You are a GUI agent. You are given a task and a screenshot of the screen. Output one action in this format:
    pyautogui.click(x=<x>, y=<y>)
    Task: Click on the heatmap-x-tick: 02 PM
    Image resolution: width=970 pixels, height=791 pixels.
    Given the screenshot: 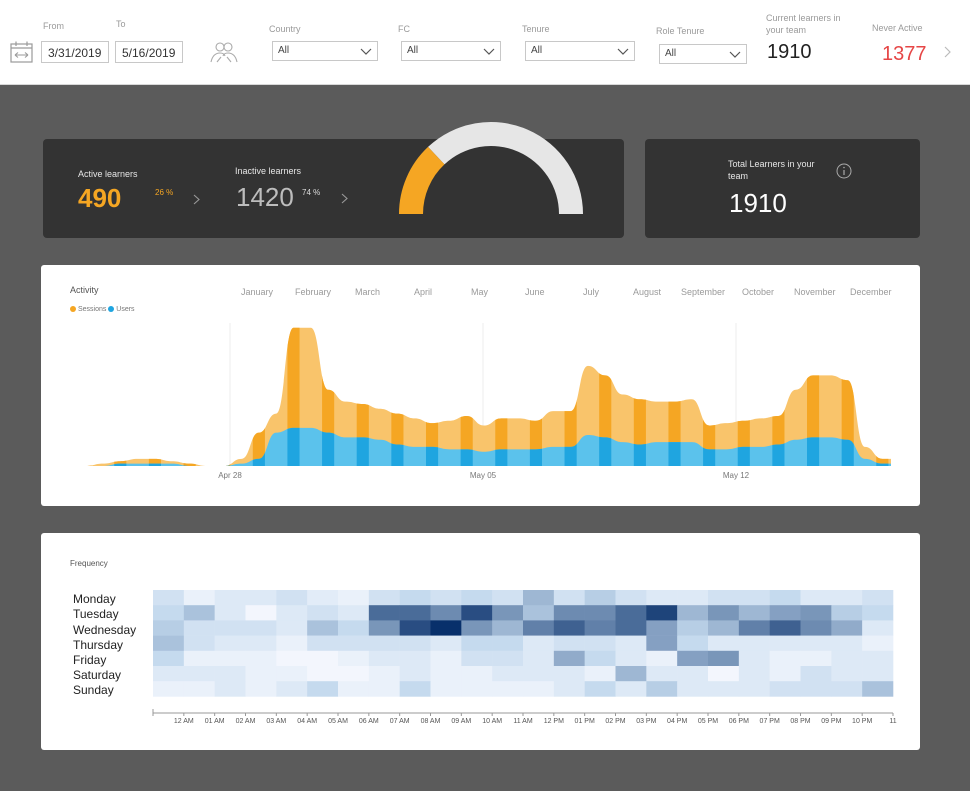 What is the action you would take?
    pyautogui.click(x=615, y=721)
    